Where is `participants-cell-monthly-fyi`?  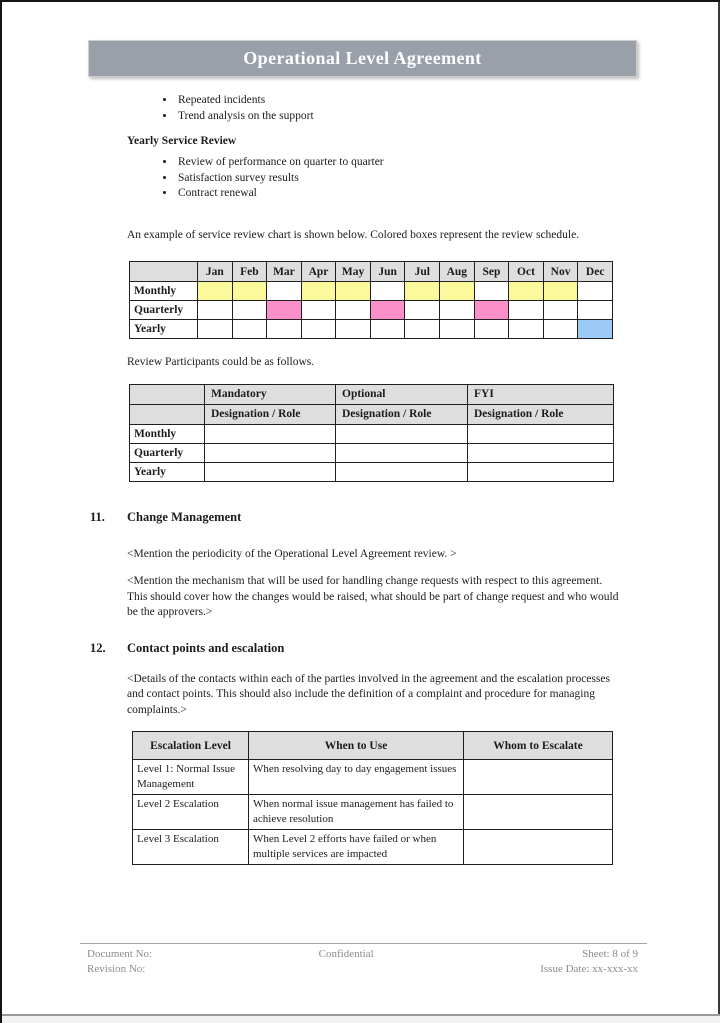 participants-cell-monthly-fyi is located at coordinates (540, 433).